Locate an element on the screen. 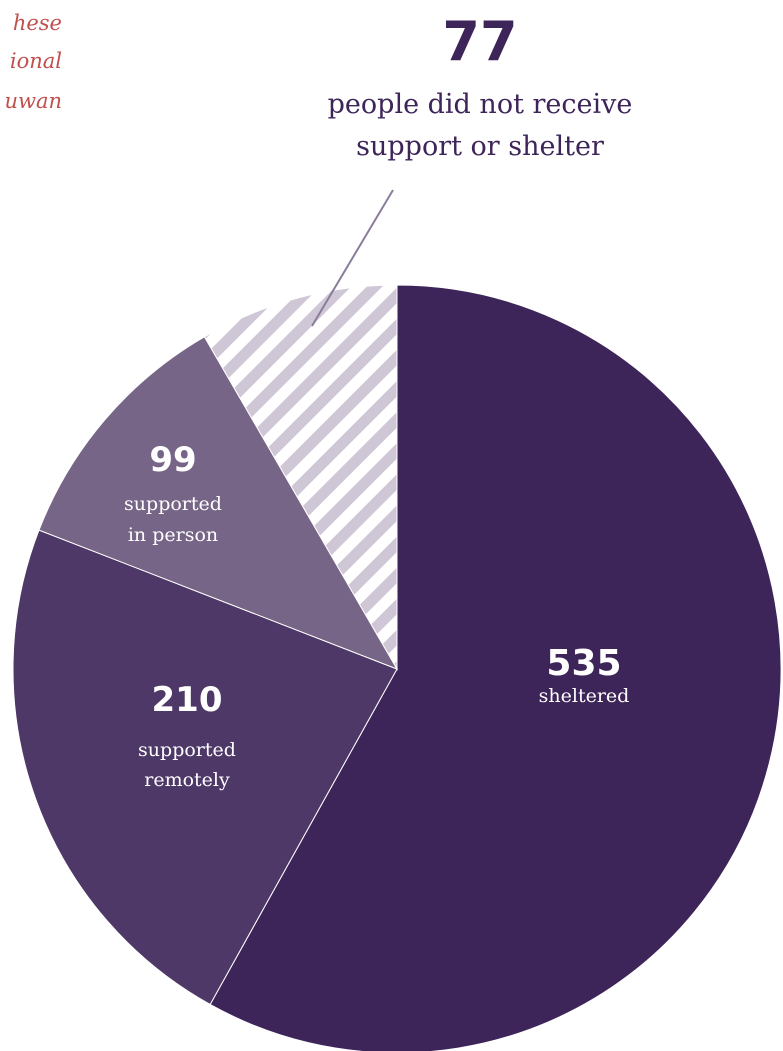 The height and width of the screenshot is (1051, 783). callout-text-line-2: support or shelter is located at coordinates (480, 146).